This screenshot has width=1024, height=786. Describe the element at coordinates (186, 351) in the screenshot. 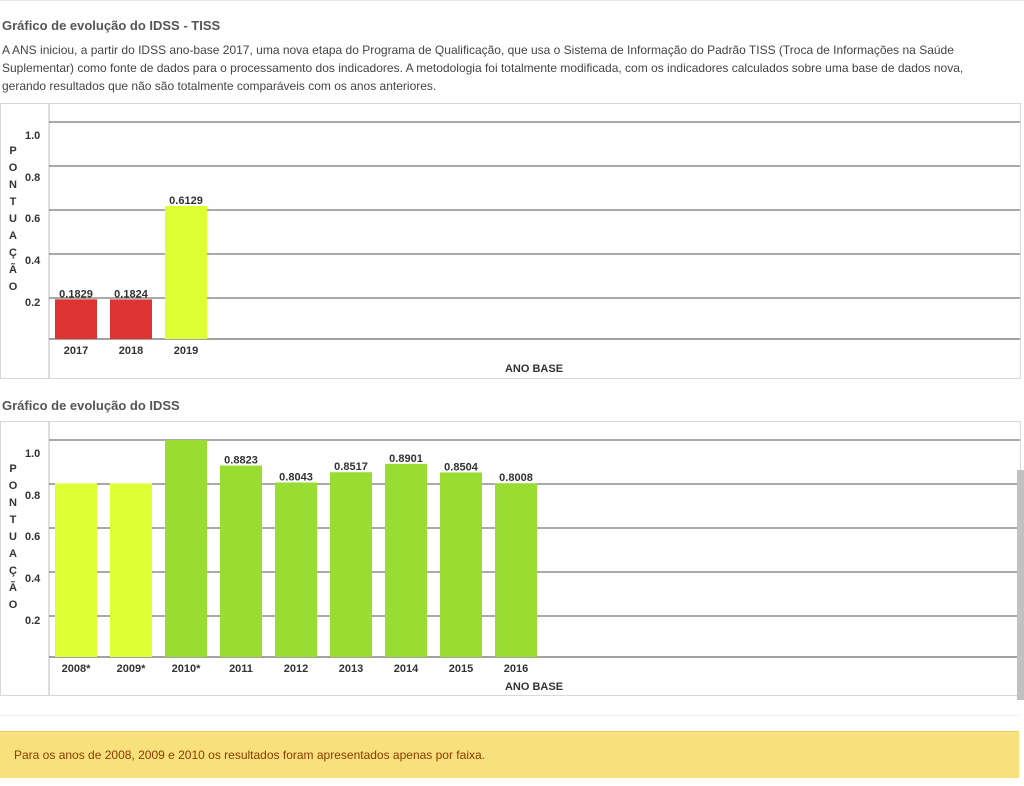

I see `x-tick-label: 2019` at that location.